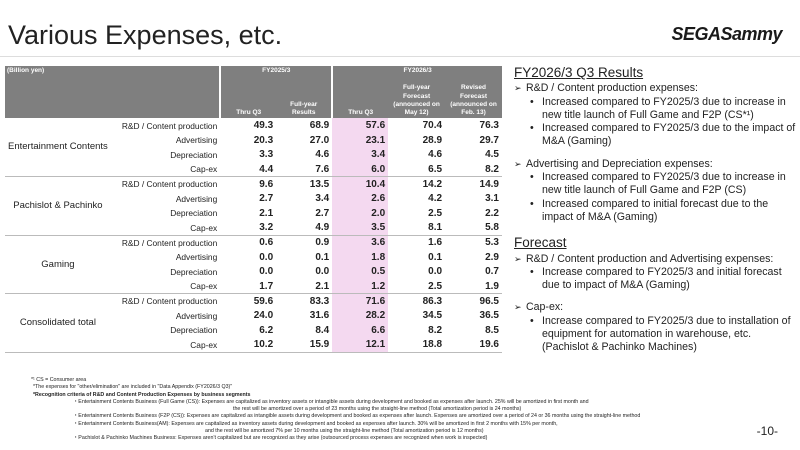  Describe the element at coordinates (400, 56) in the screenshot. I see `divider` at that location.